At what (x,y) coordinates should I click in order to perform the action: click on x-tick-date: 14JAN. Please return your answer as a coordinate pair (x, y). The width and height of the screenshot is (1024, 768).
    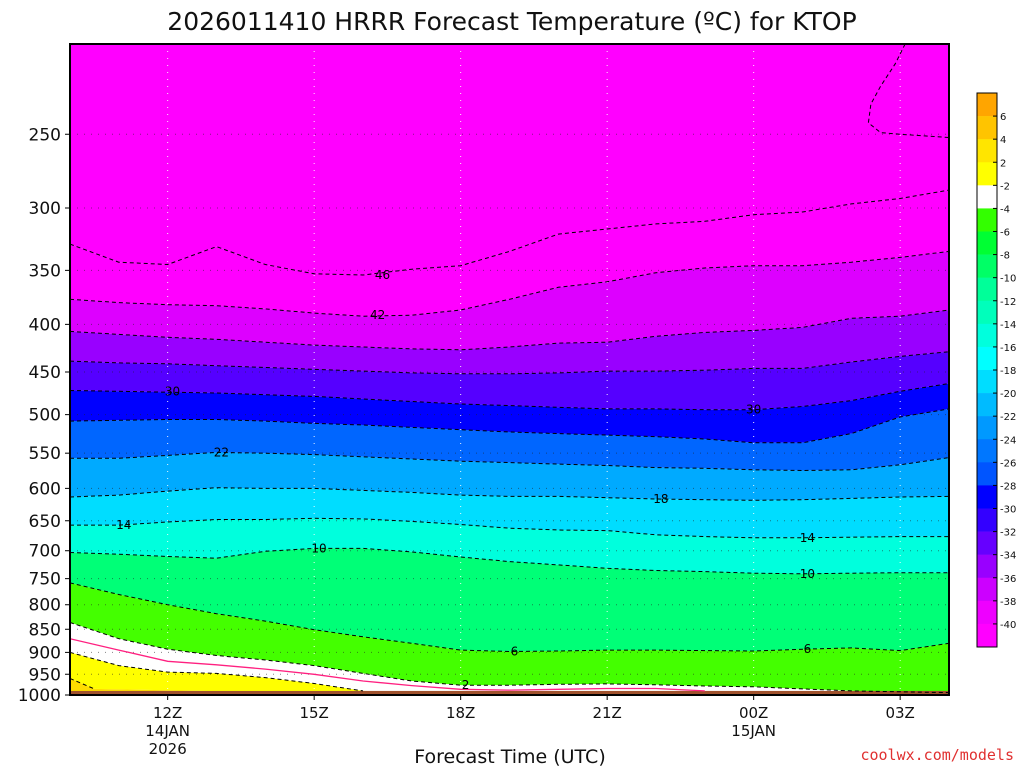
    Looking at the image, I should click on (167, 731).